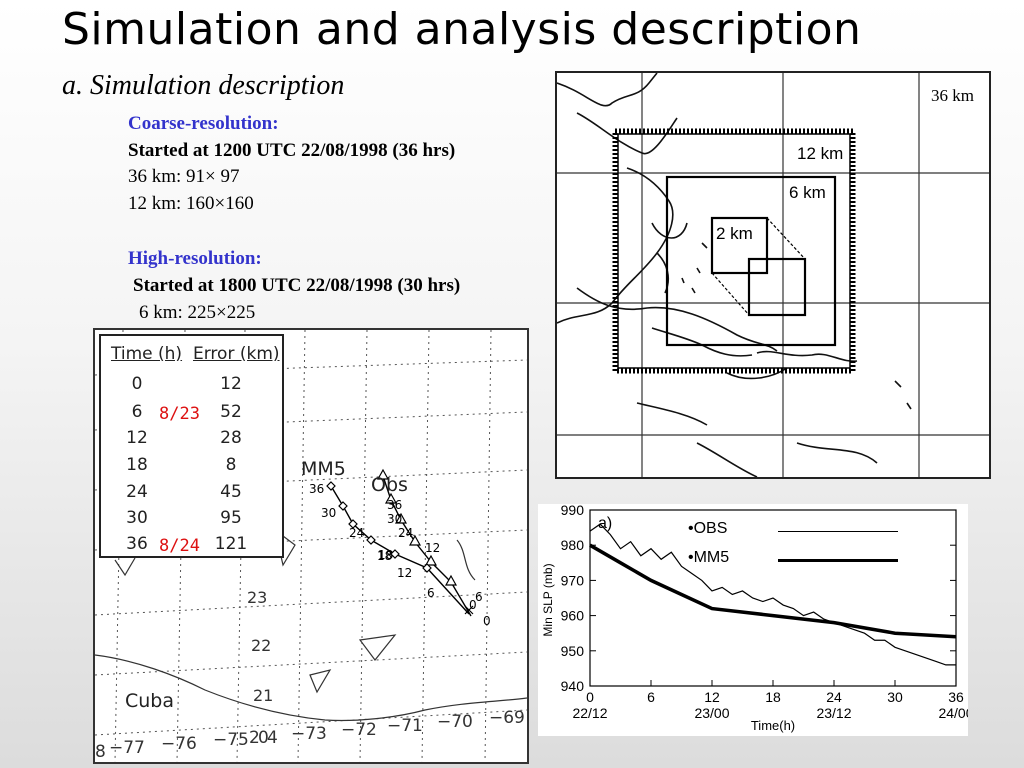  I want to click on lon-label: 4, so click(272, 738).